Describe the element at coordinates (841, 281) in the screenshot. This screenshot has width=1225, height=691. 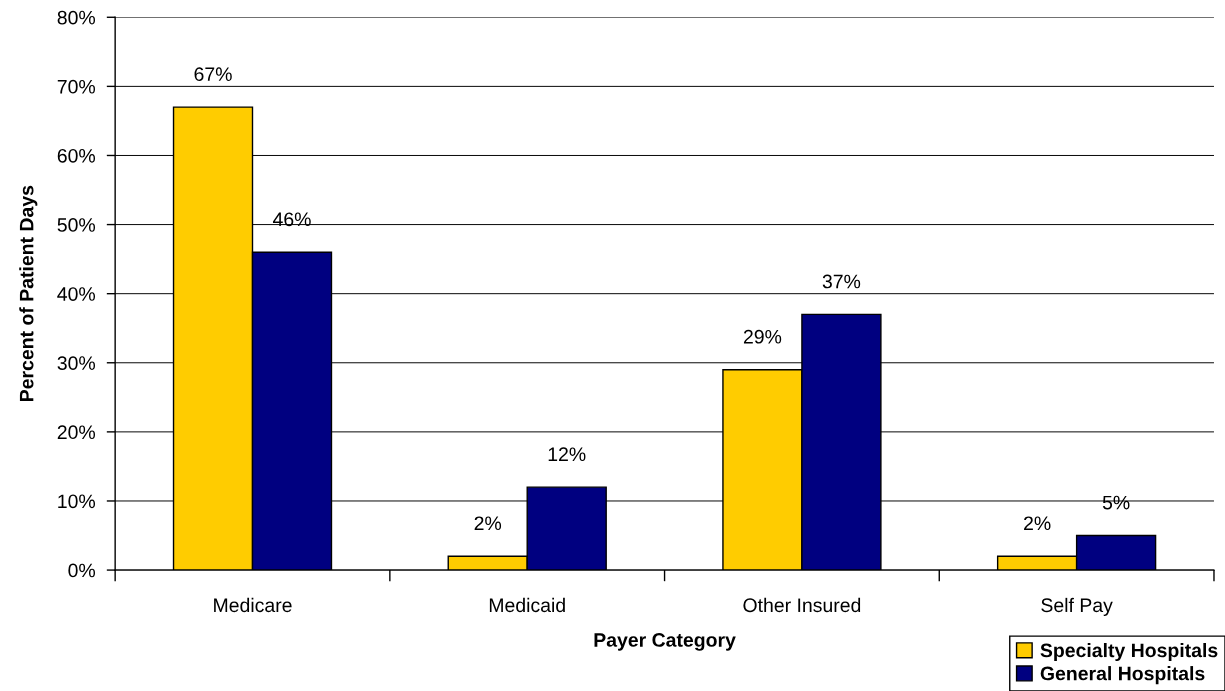
I see `data-label: 37%` at that location.